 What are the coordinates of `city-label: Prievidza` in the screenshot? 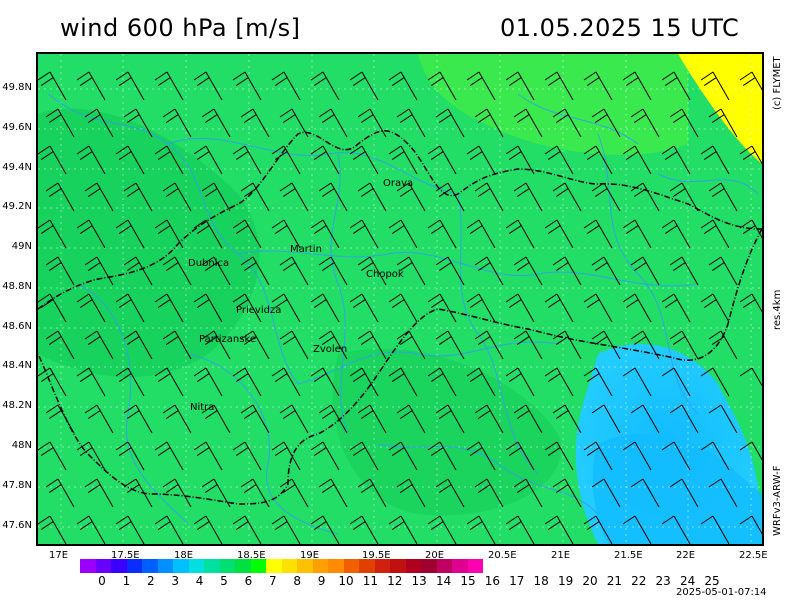 It's located at (258, 310).